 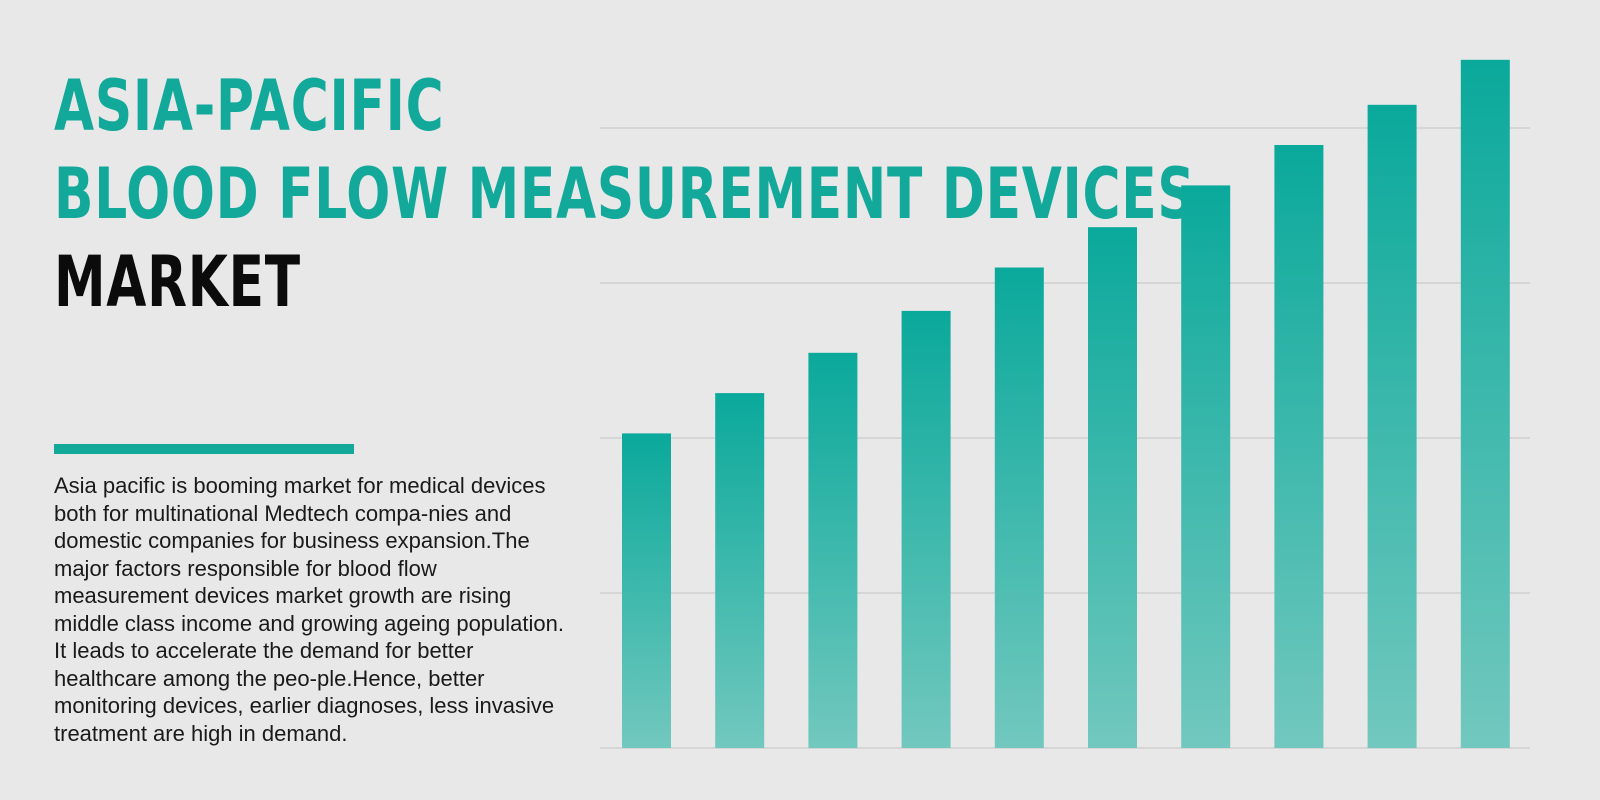 What do you see at coordinates (204, 449) in the screenshot?
I see `accent-divider` at bounding box center [204, 449].